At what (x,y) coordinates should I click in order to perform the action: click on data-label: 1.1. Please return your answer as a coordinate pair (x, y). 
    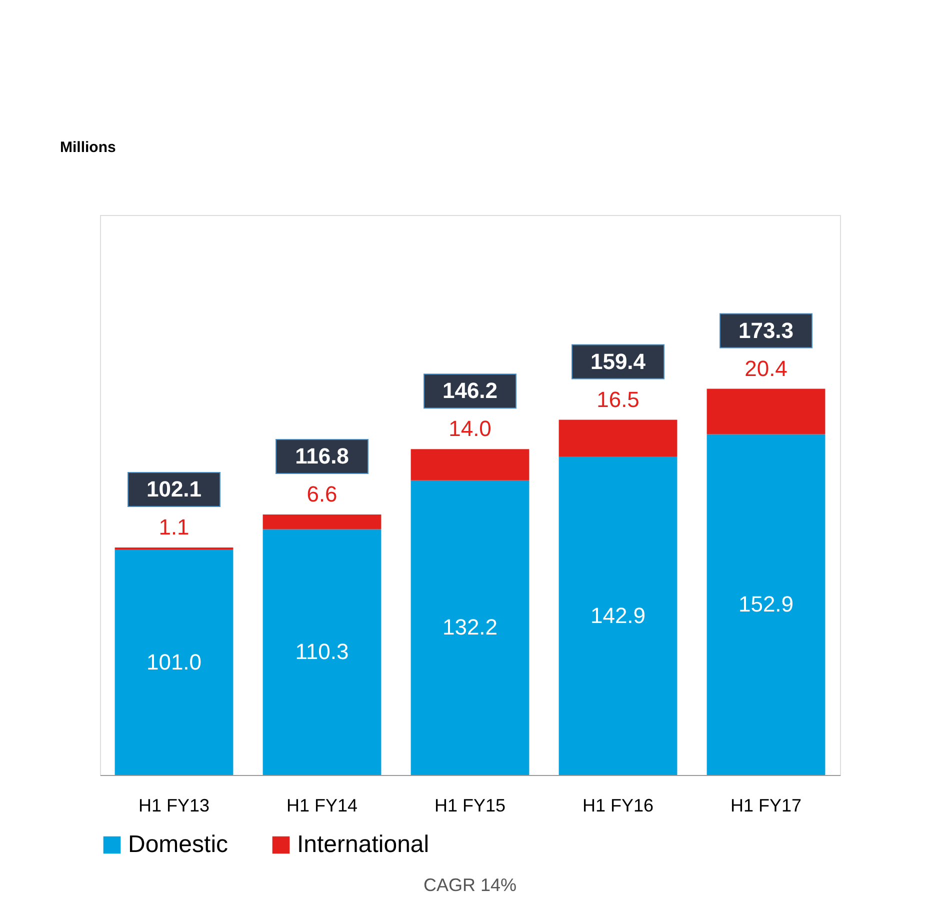
    Looking at the image, I should click on (174, 527).